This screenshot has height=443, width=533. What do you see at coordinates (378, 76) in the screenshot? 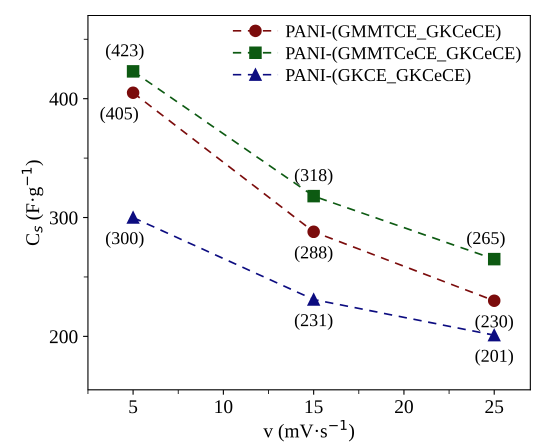
I see `legend-label: PANI-(GKCE_GKCeCE)` at bounding box center [378, 76].